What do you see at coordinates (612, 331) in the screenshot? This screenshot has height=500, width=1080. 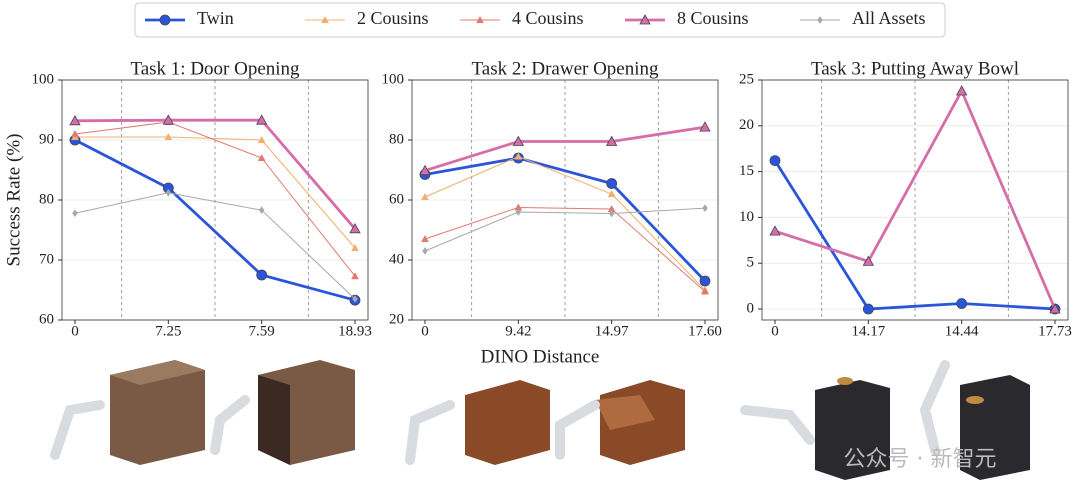 I see `x-tick-label: 14.97` at bounding box center [612, 331].